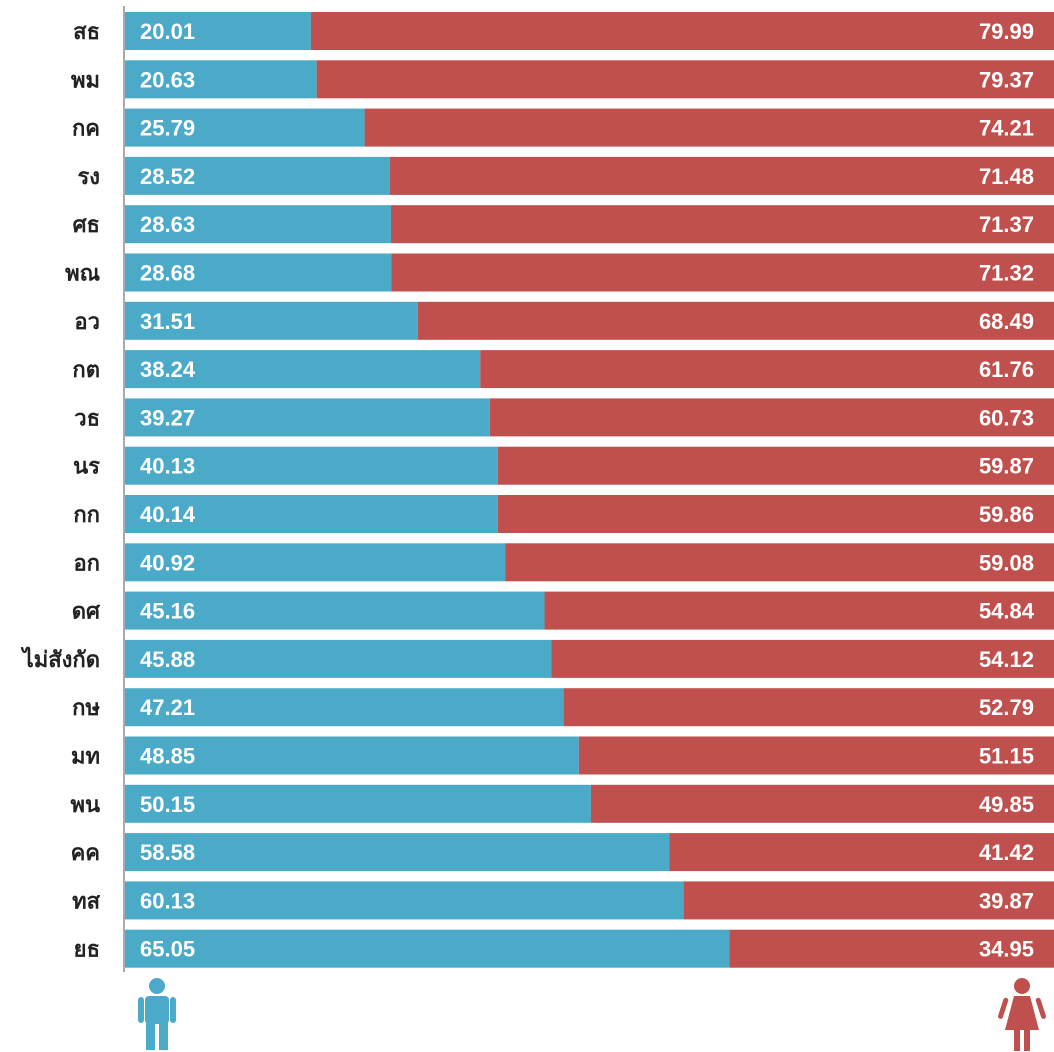 This screenshot has width=1054, height=1052. I want to click on female-icon-arm-right, so click(1041, 1008).